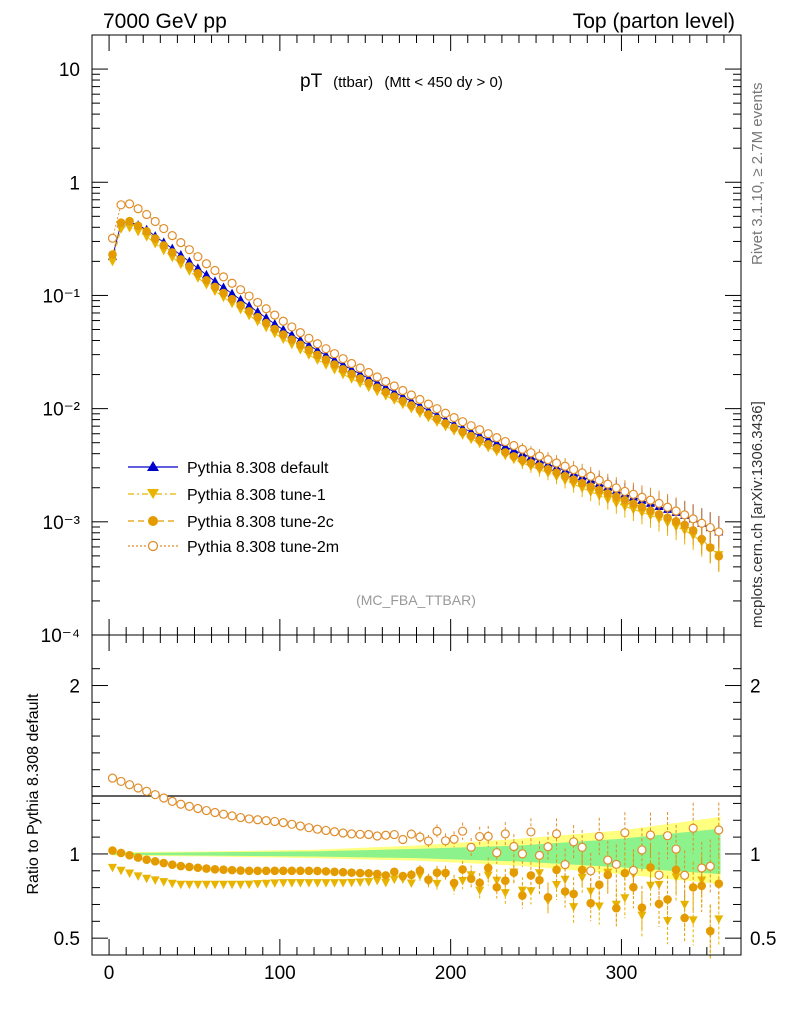  What do you see at coordinates (109, 973) in the screenshot?
I see `x-tick-label: 0` at bounding box center [109, 973].